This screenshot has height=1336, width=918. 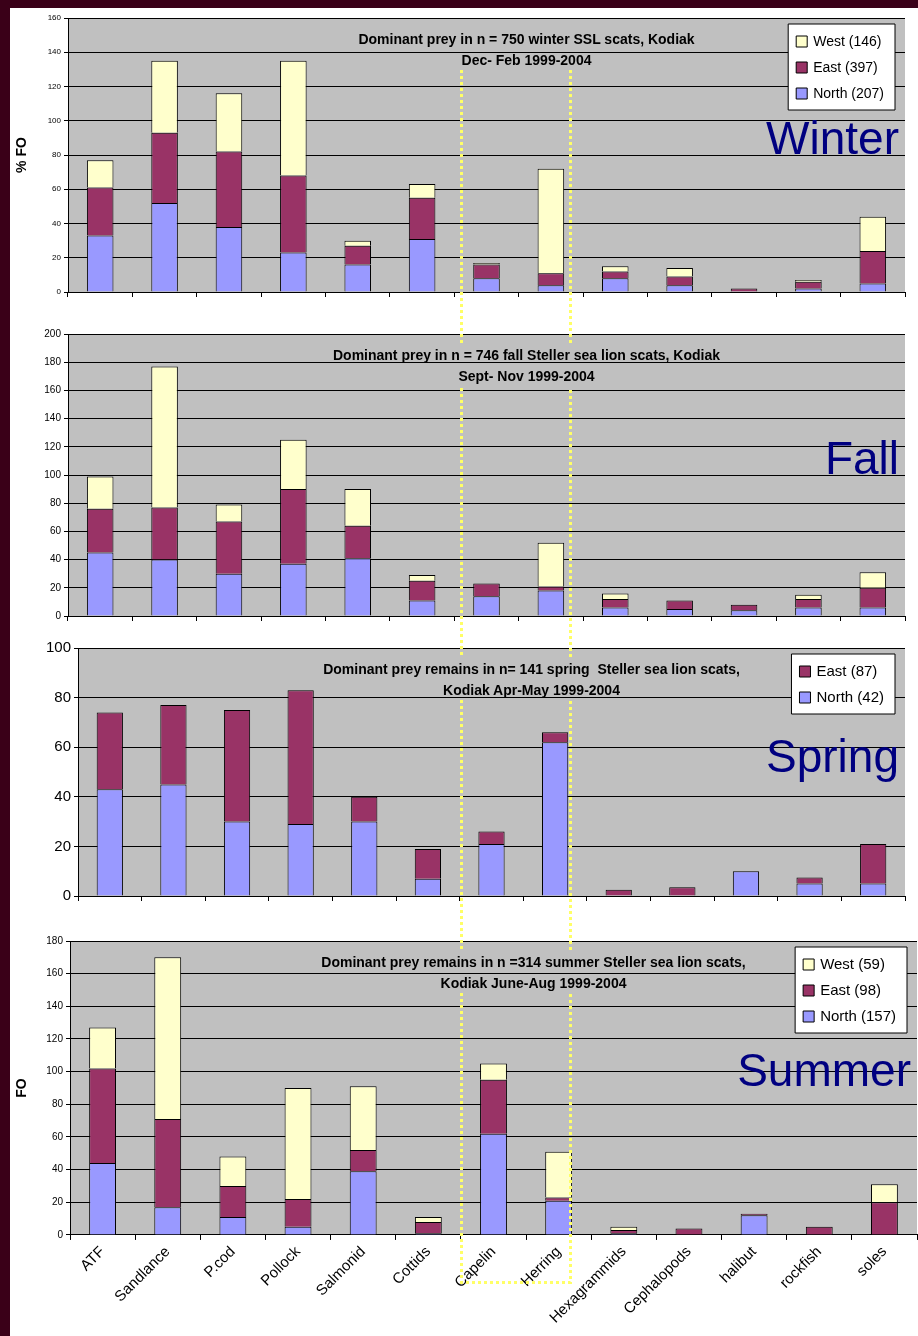 What do you see at coordinates (533, 961) in the screenshot?
I see `text: Dominant prey remains in n =314 summer Steller sea lion scats,` at bounding box center [533, 961].